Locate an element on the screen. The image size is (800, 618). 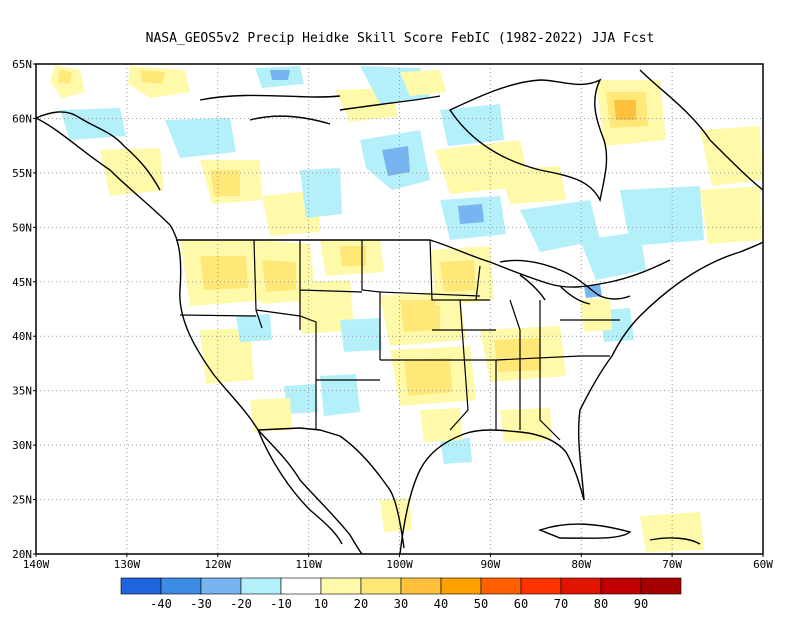
colorbar-label: -10 is located at coordinates (281, 604).